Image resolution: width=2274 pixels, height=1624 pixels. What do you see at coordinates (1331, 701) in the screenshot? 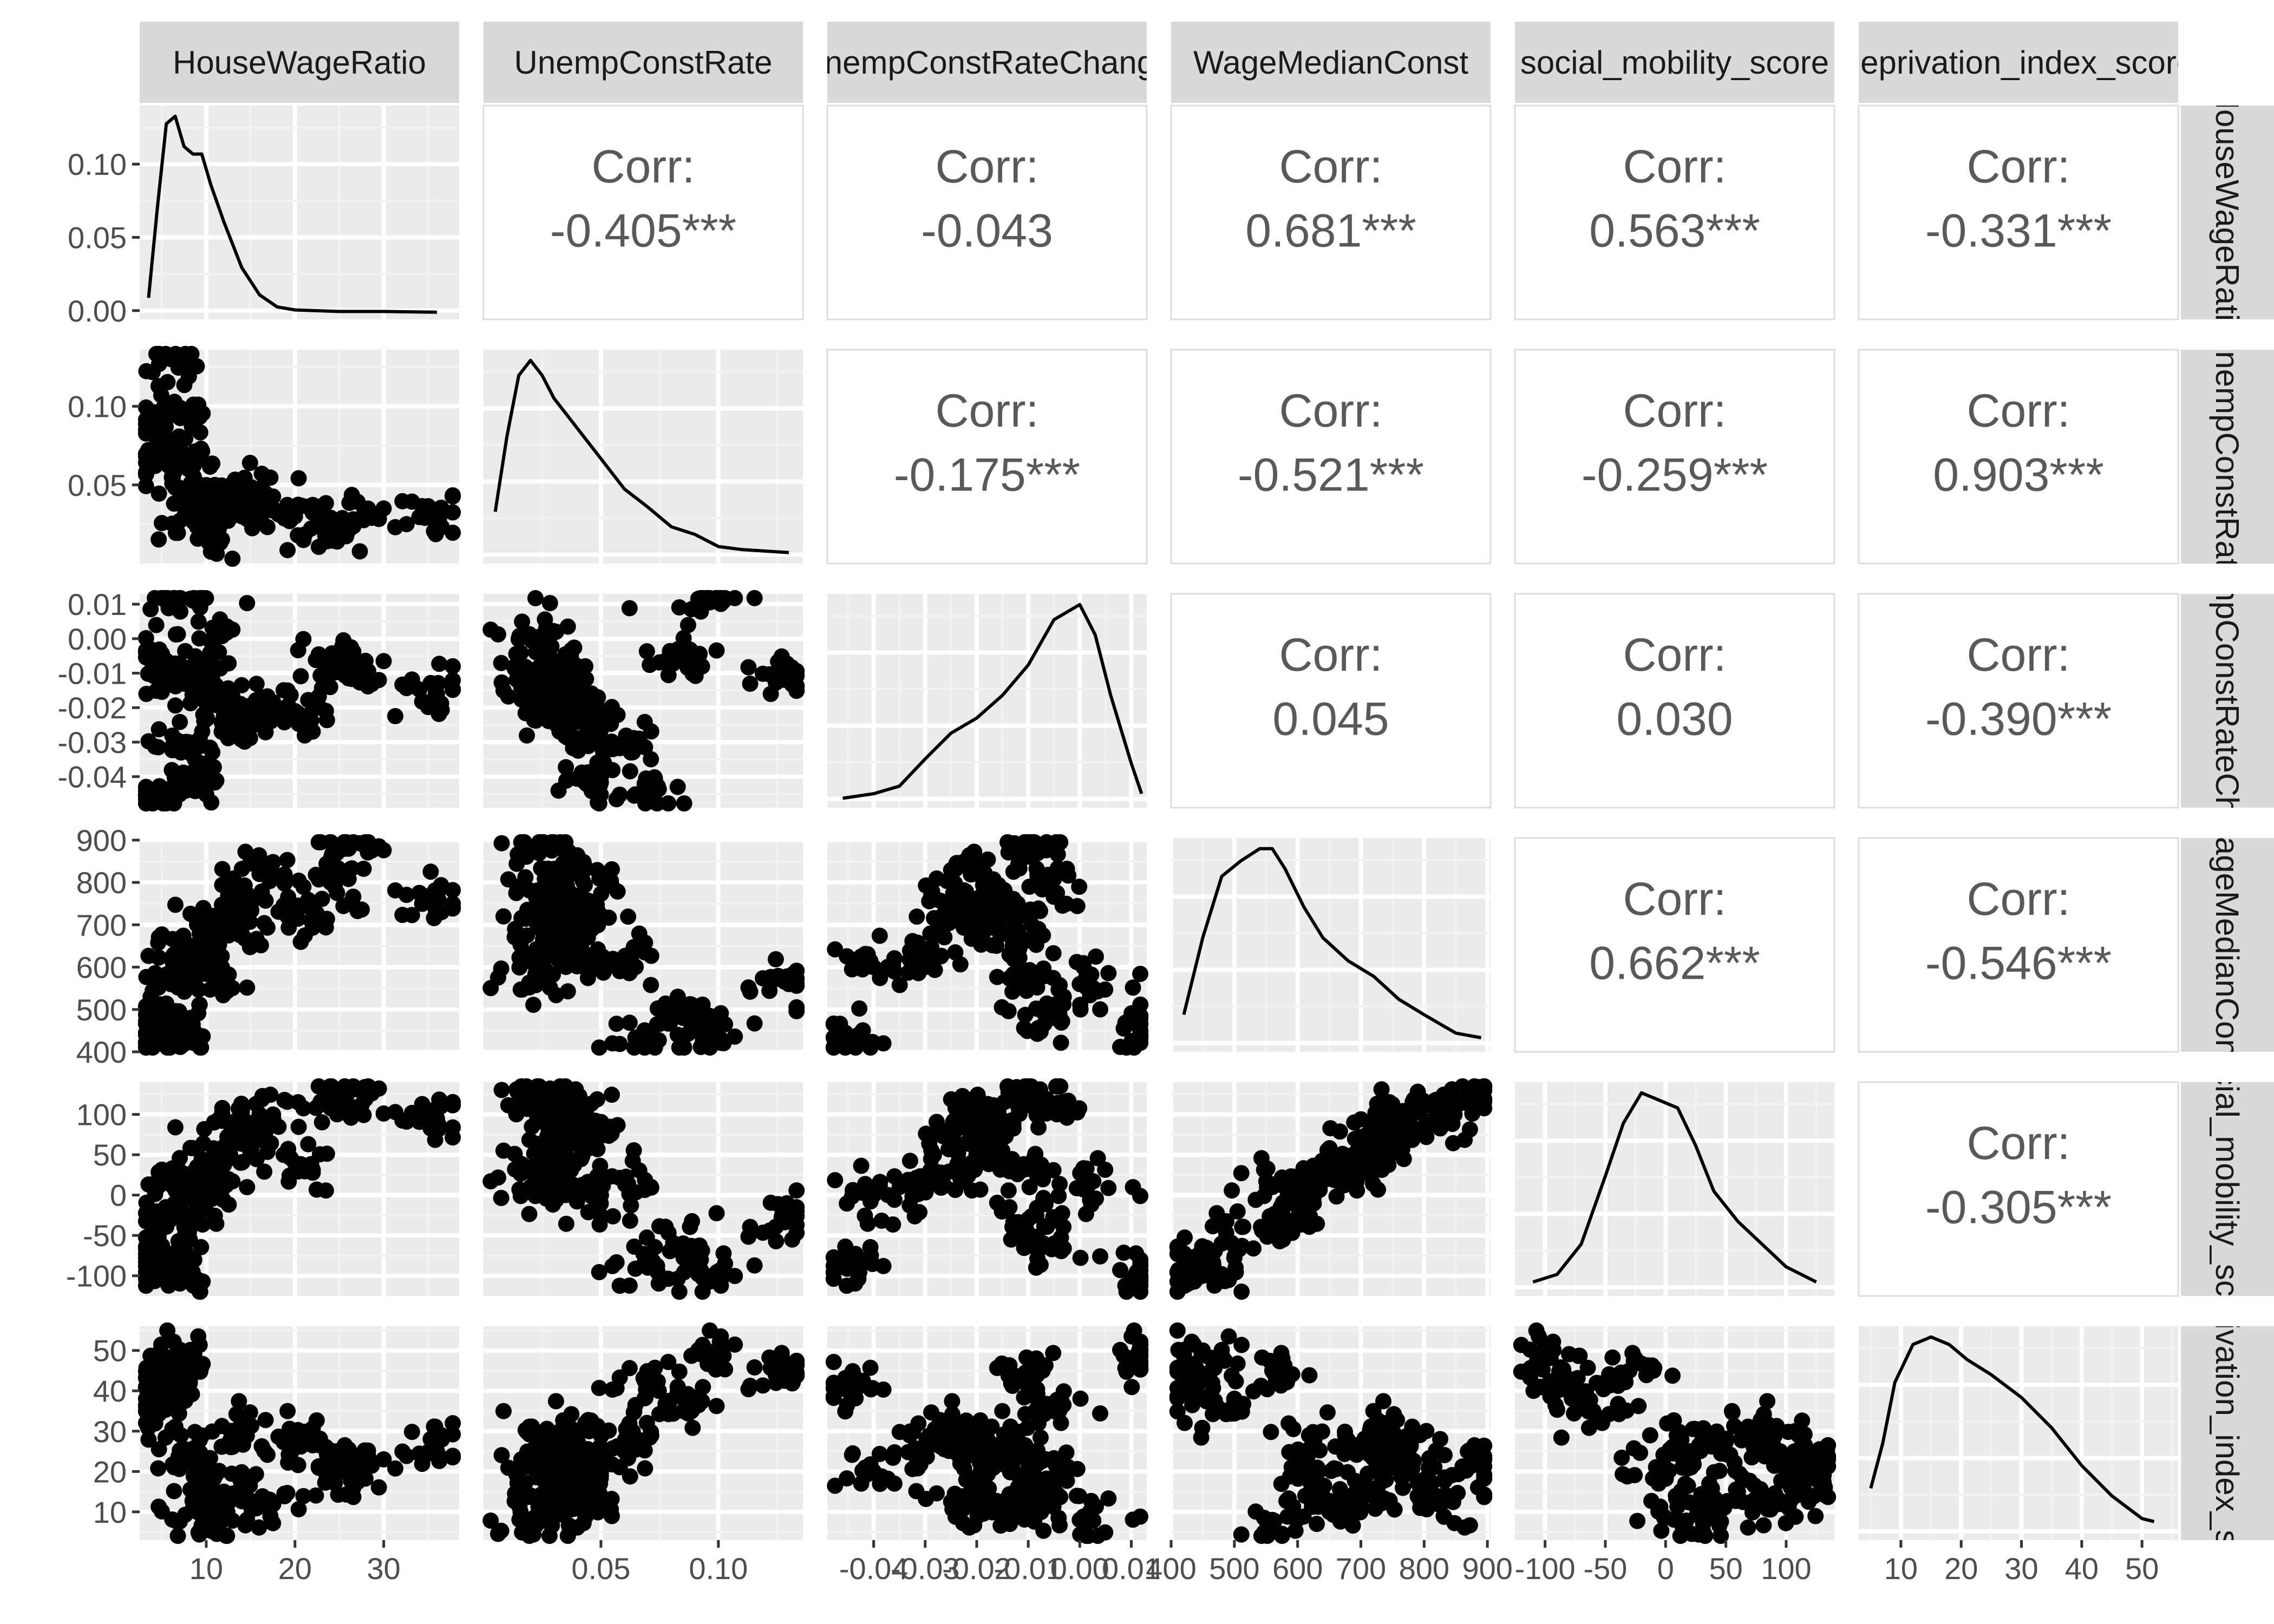
I see `panel-r2-c3: Corr:0.045` at bounding box center [1331, 701].